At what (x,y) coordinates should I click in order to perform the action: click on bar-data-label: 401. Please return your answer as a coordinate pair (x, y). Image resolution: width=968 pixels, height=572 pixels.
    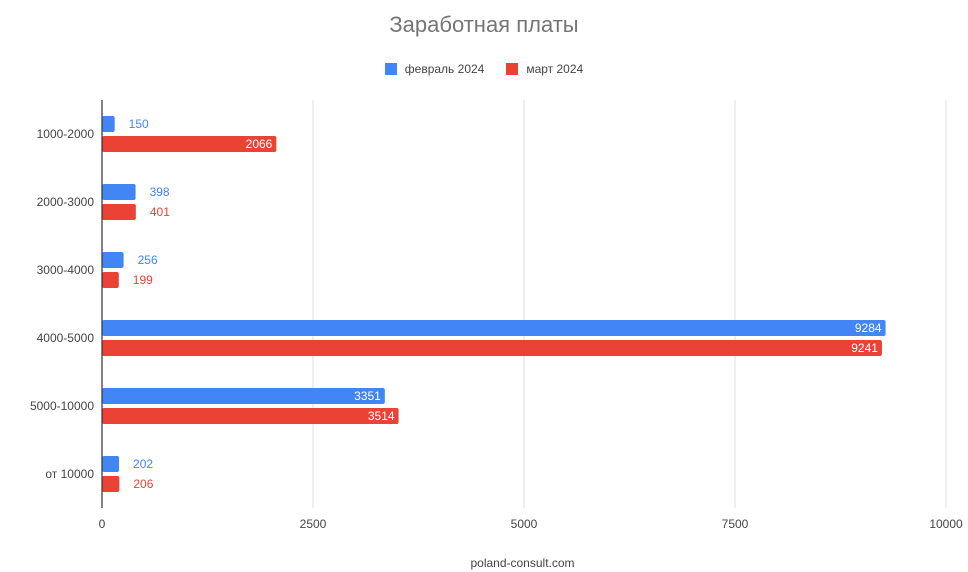
    Looking at the image, I should click on (160, 212).